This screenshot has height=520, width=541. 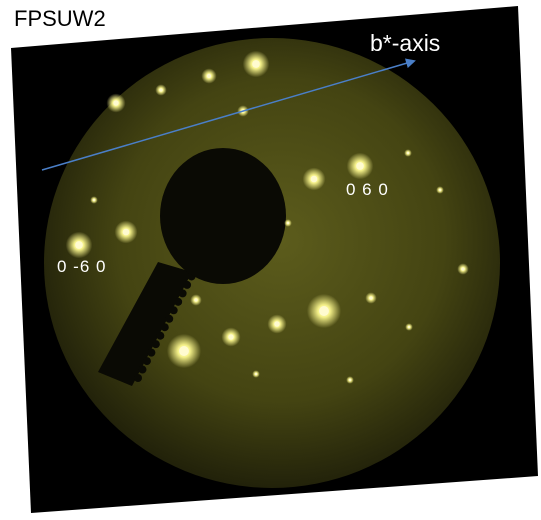 I want to click on spot-label-060: 0 6 0, so click(x=367, y=189).